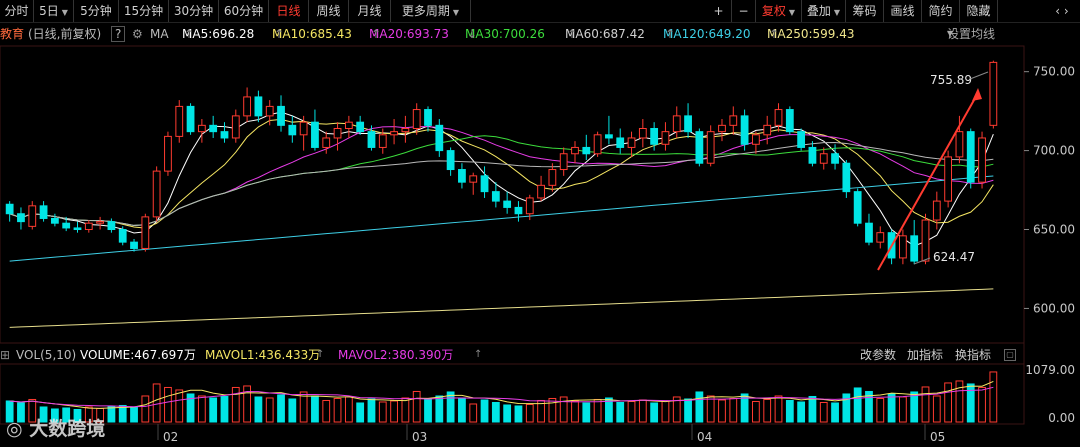 Image resolution: width=1080 pixels, height=447 pixels. I want to click on toolbar-button-label: 画线, so click(902, 11).